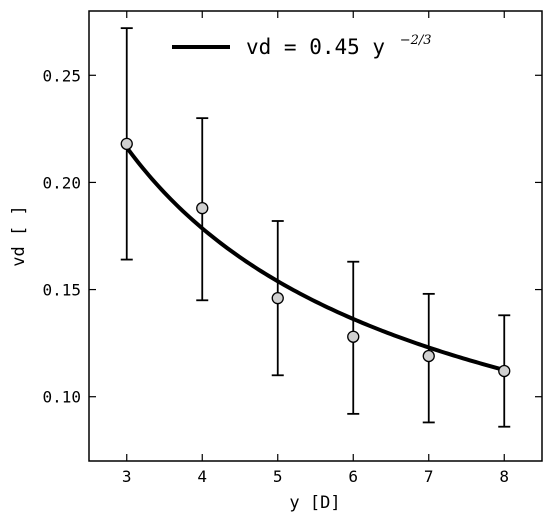  What do you see at coordinates (315, 47) in the screenshot?
I see `legend-label-text: vd = 0.45 y` at bounding box center [315, 47].